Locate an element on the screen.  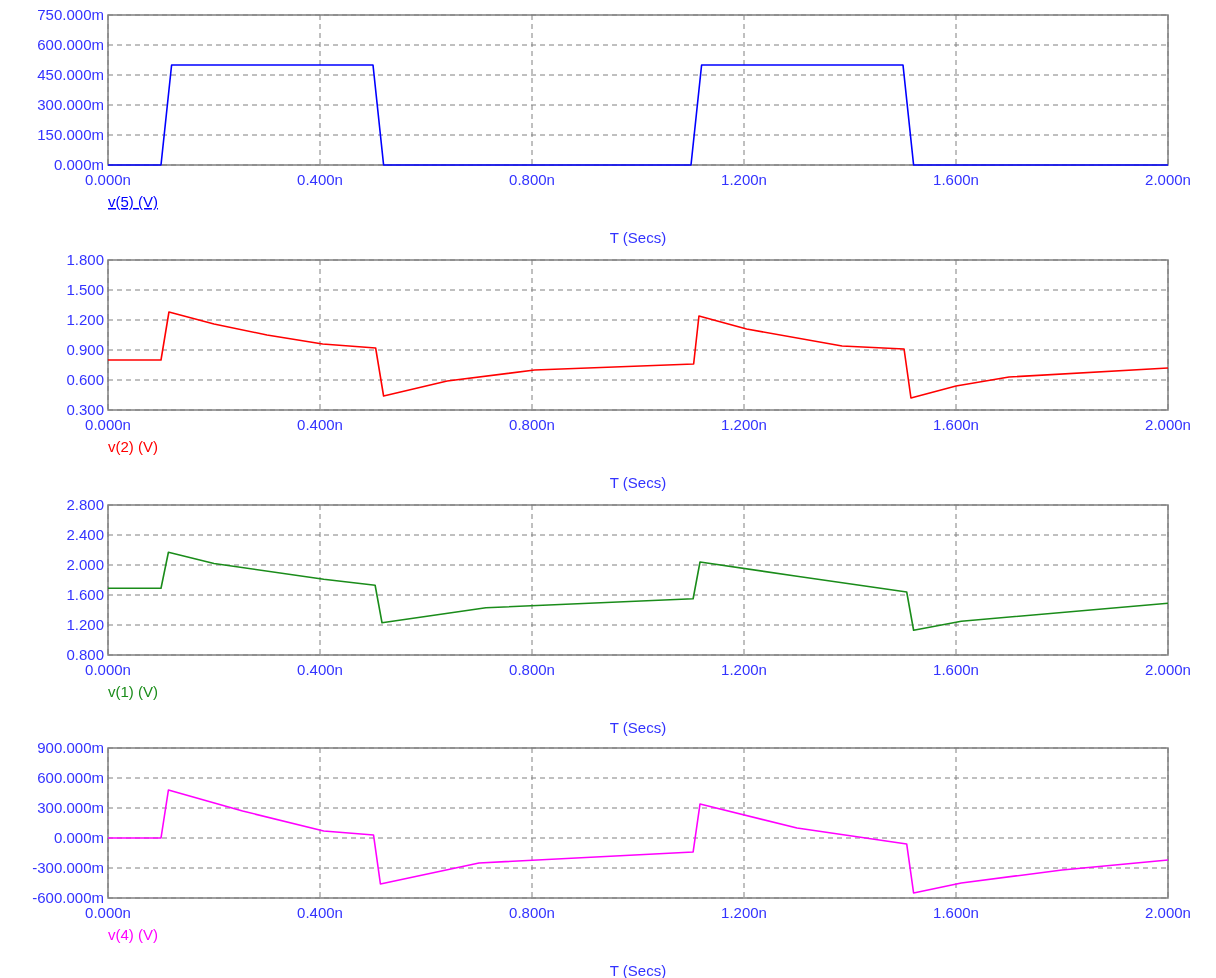
y-tick-label: 2.800 is located at coordinates (85, 505).